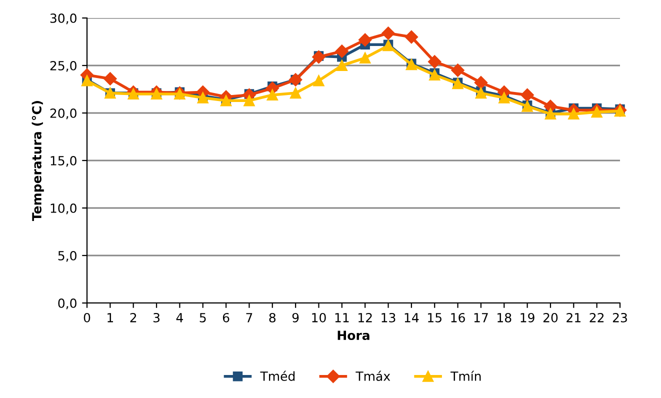 This screenshot has width=661, height=398. What do you see at coordinates (110, 317) in the screenshot?
I see `x-tick-label: 1` at bounding box center [110, 317].